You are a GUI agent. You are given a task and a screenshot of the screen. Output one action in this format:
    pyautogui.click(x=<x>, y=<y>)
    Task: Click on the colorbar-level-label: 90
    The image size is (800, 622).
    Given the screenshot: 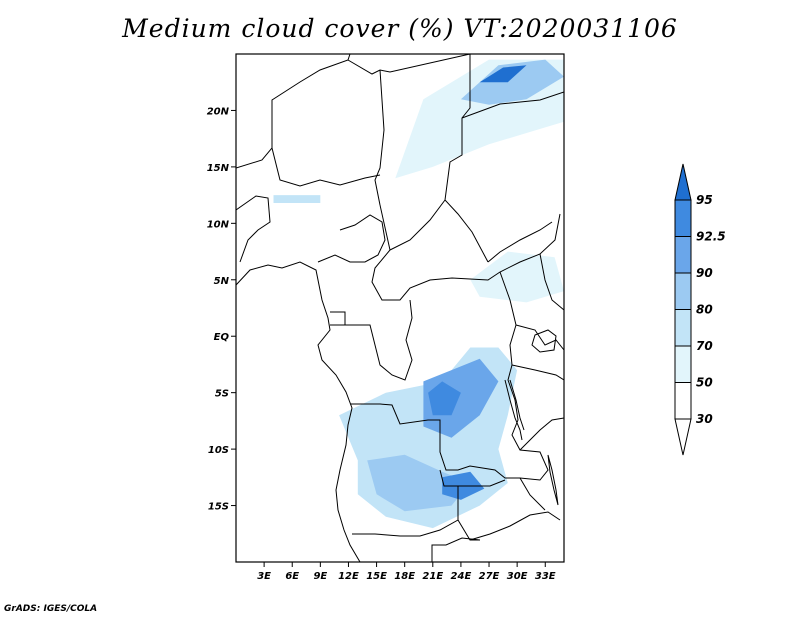 What is the action you would take?
    pyautogui.click(x=704, y=273)
    